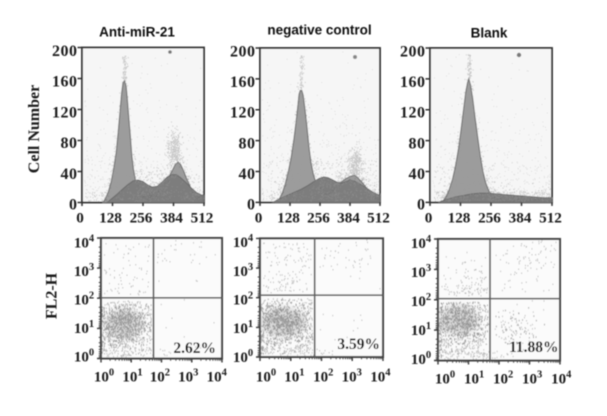  I want to click on svg-text: 11.88%, so click(534, 347).